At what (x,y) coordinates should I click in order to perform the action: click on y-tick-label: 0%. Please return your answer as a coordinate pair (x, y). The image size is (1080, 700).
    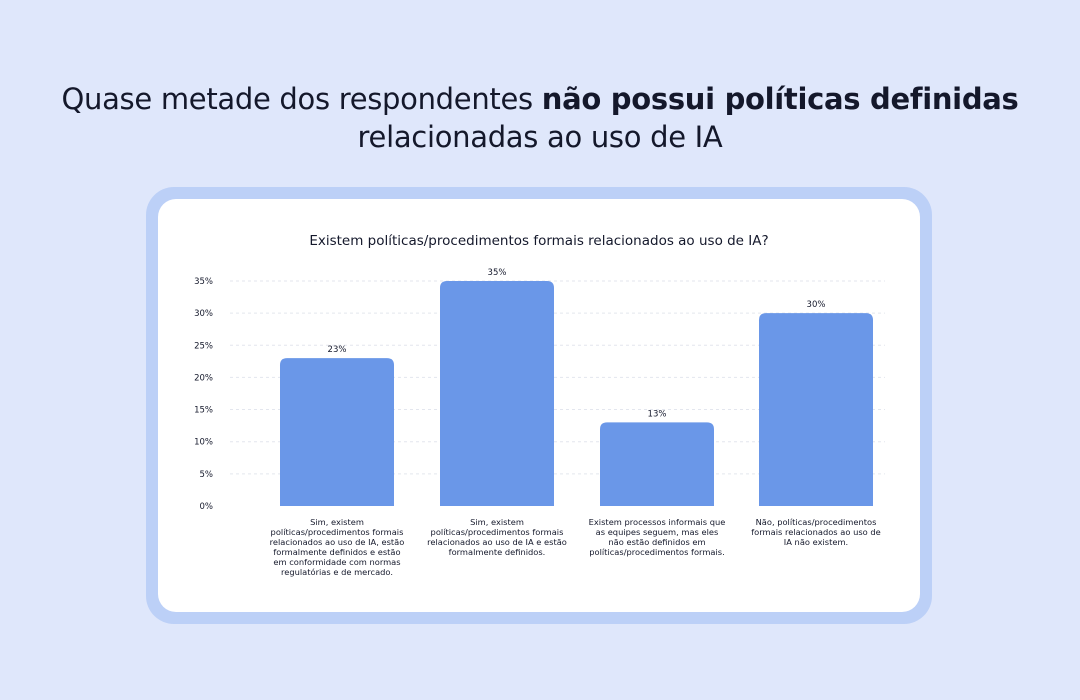
    Looking at the image, I should click on (207, 507).